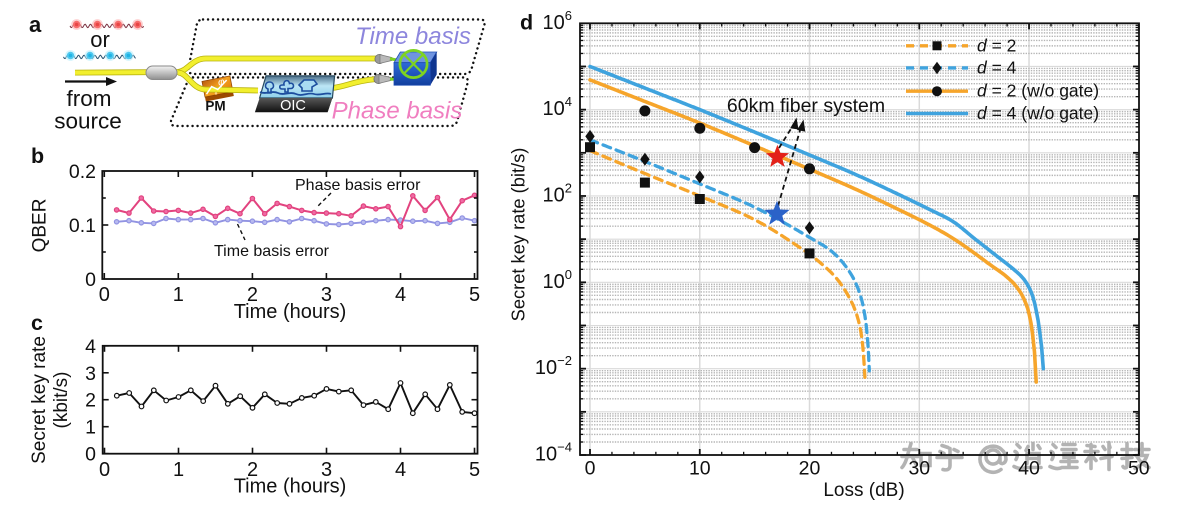 The width and height of the screenshot is (1184, 511). Describe the element at coordinates (89, 98) in the screenshot. I see `svg-text: from` at that location.